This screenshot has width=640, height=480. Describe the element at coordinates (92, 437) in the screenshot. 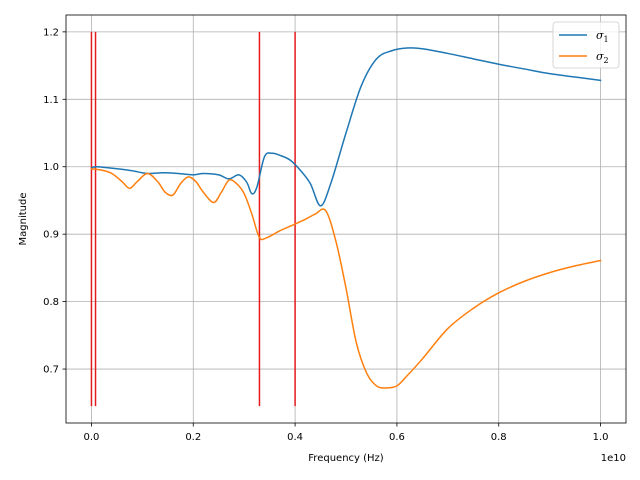

I see `x-tick-label: 0.0` at that location.